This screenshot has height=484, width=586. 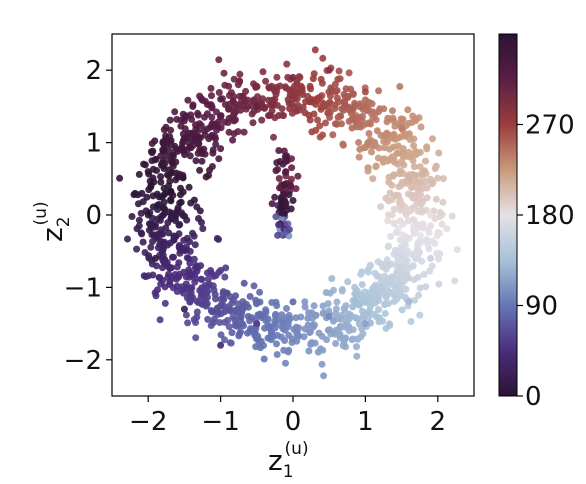 I want to click on colorbar-ticks: 0 90 180 270, so click(x=546, y=261).